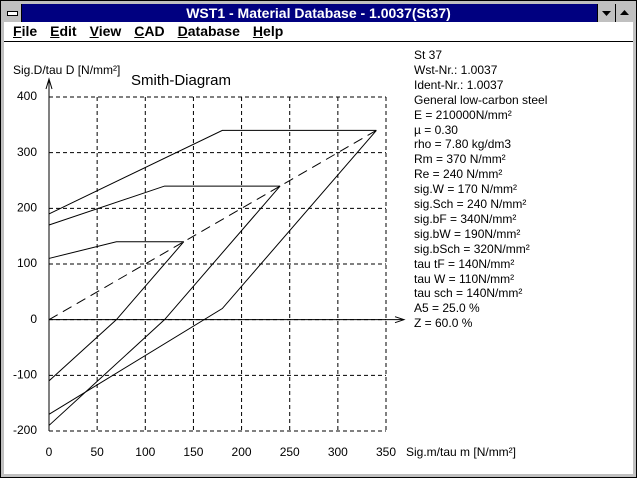  Describe the element at coordinates (290, 452) in the screenshot. I see `x-tick-label: 250` at that location.